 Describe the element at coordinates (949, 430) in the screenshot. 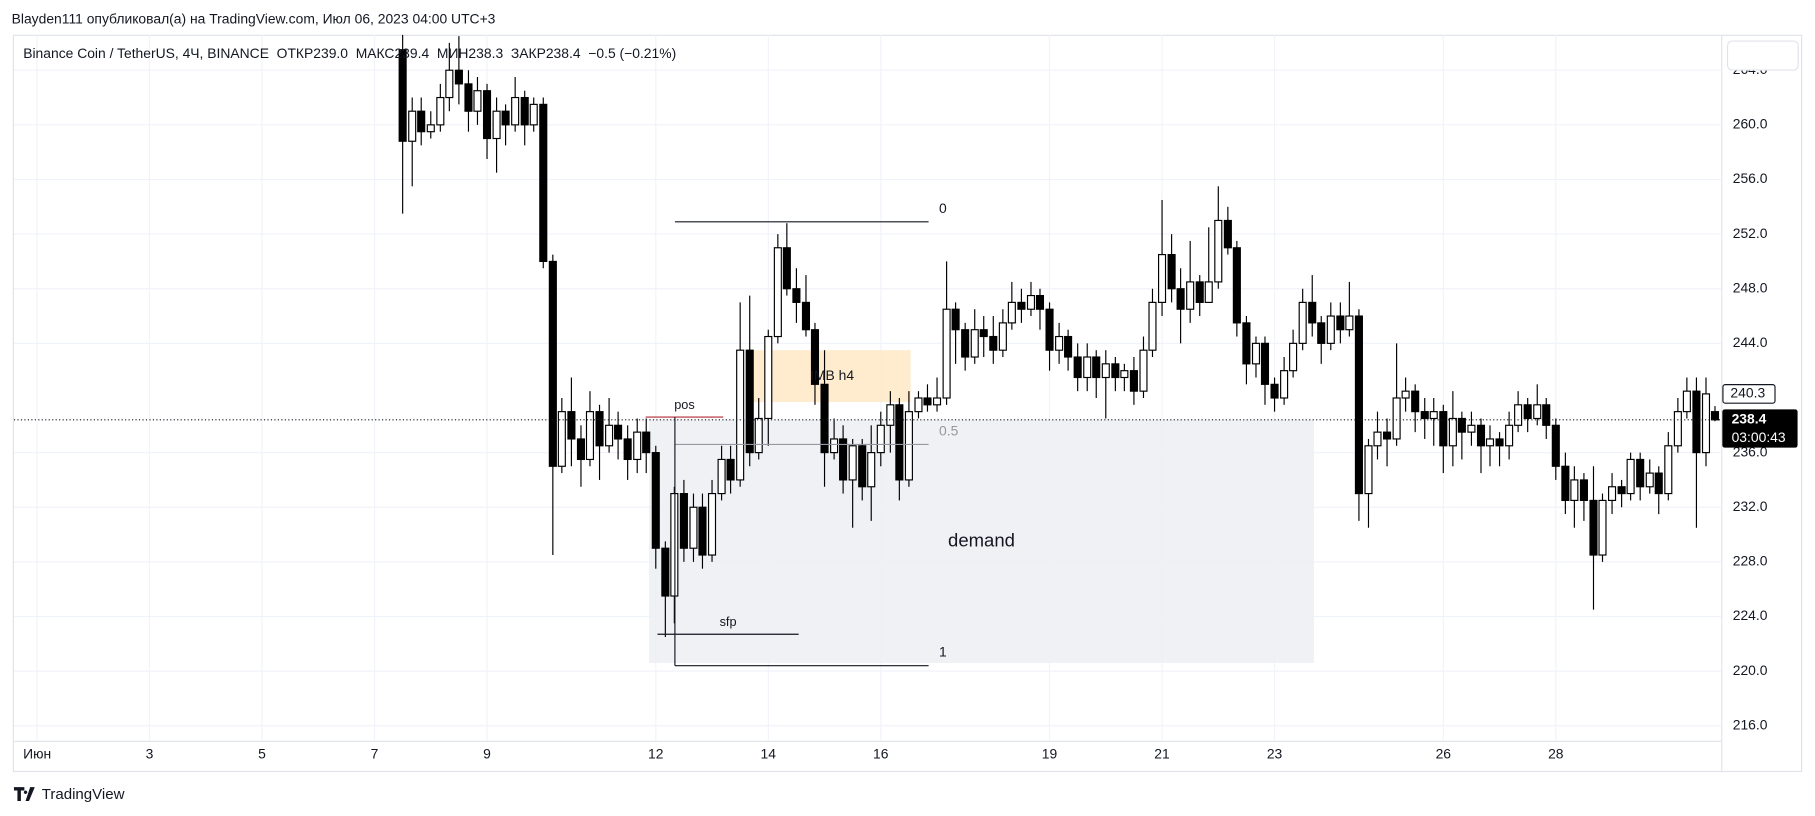

I see `fib-level-label: 0.5` at that location.